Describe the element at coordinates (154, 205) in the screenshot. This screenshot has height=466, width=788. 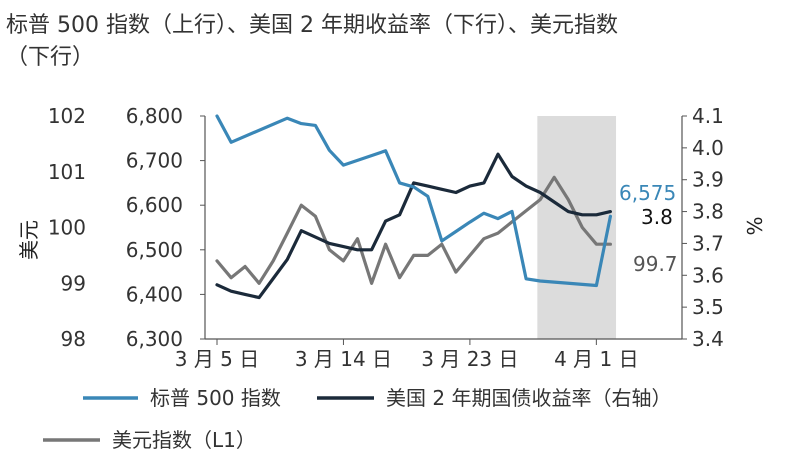
I see `y-inner-tick-label: 6,600` at that location.